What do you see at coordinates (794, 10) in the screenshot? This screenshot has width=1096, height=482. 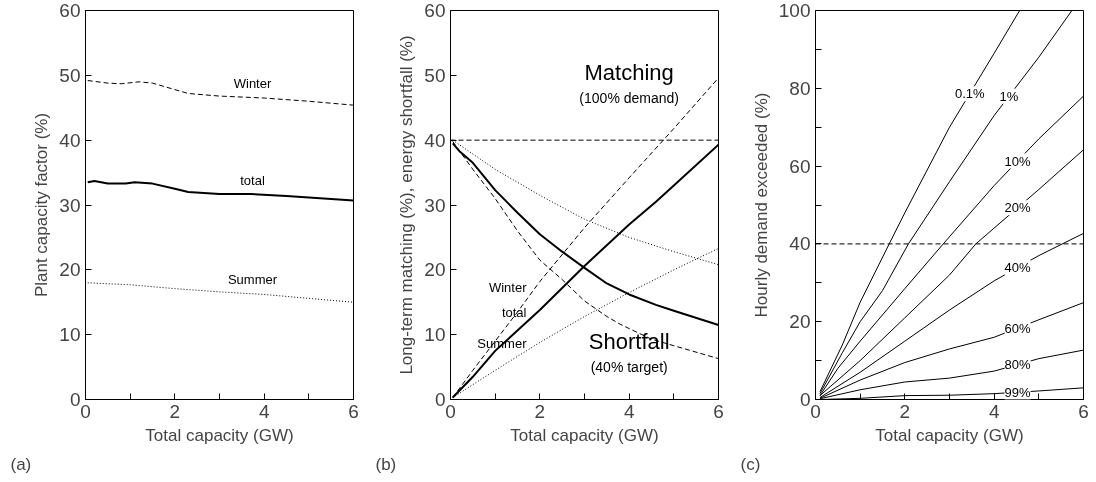 I see `y-tick-label: 100` at bounding box center [794, 10].